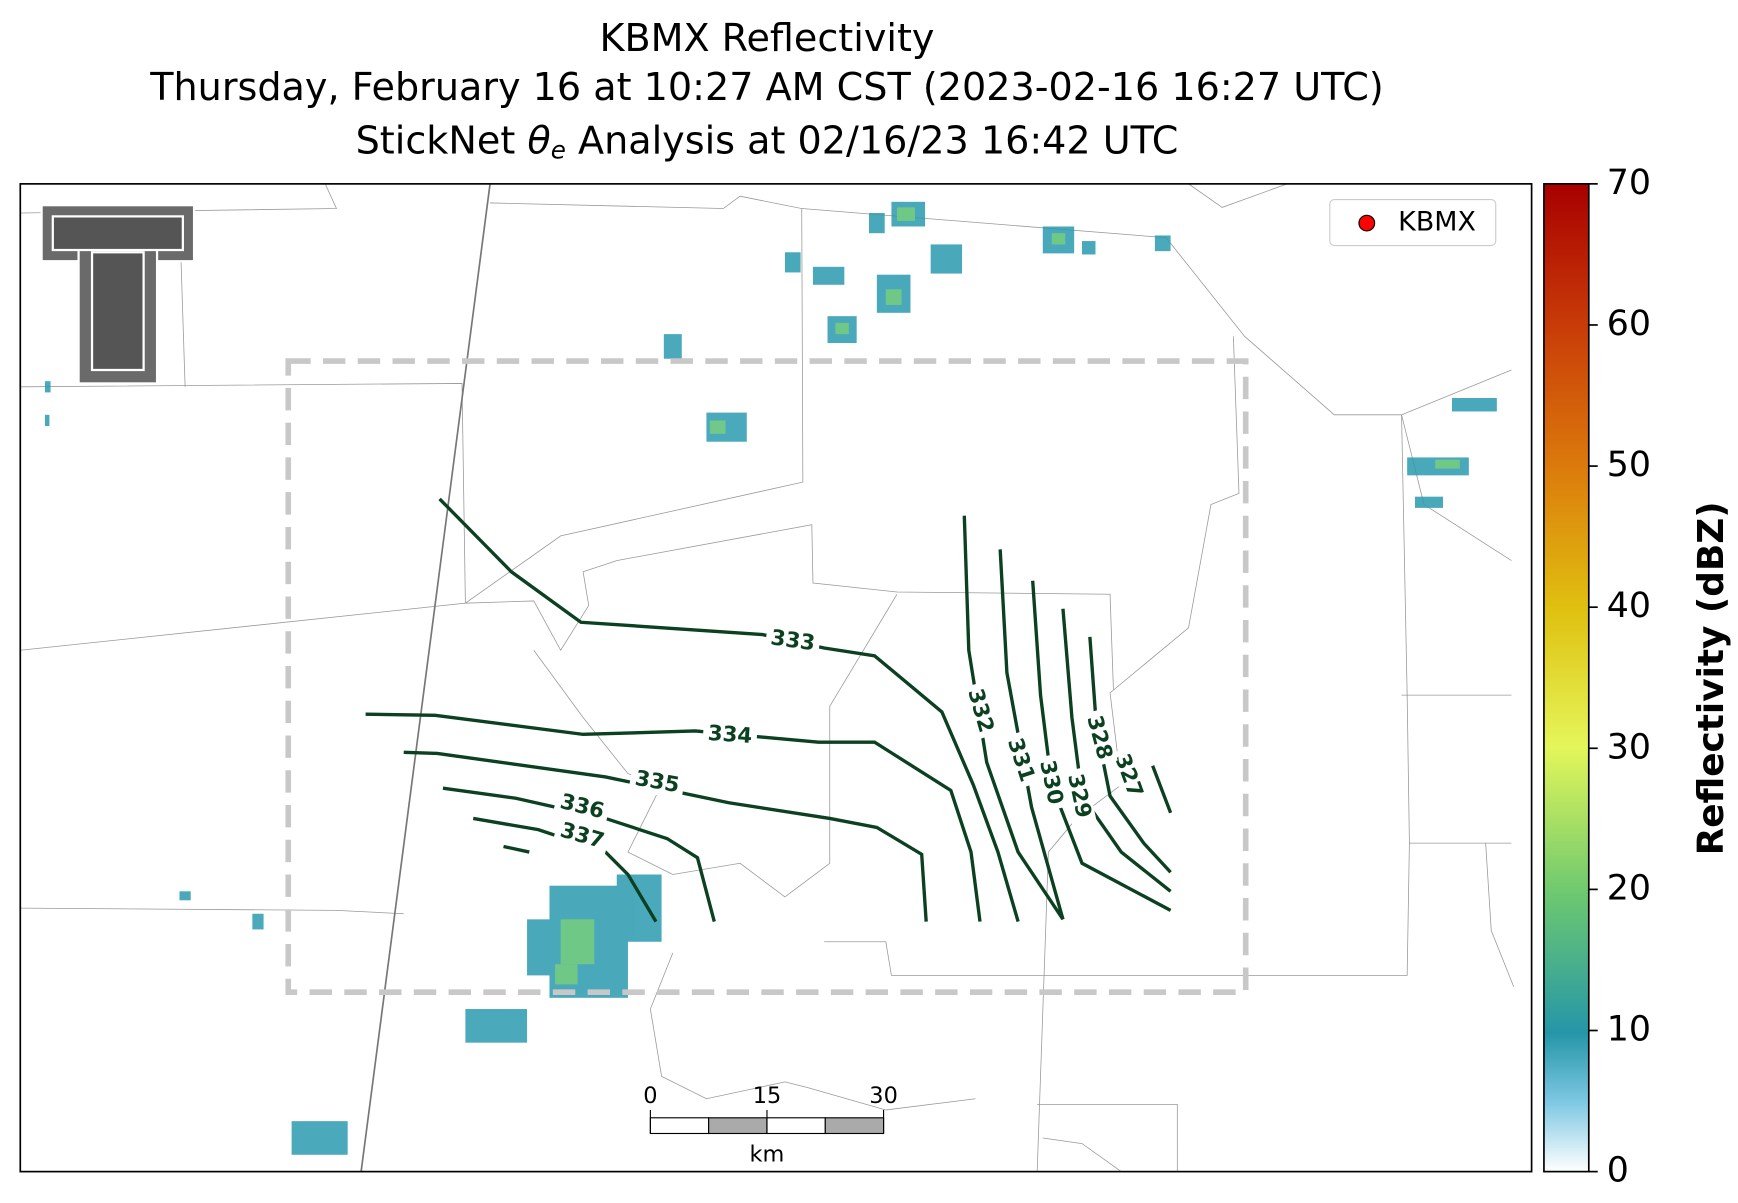  I want to click on legend-box, so click(1413, 223).